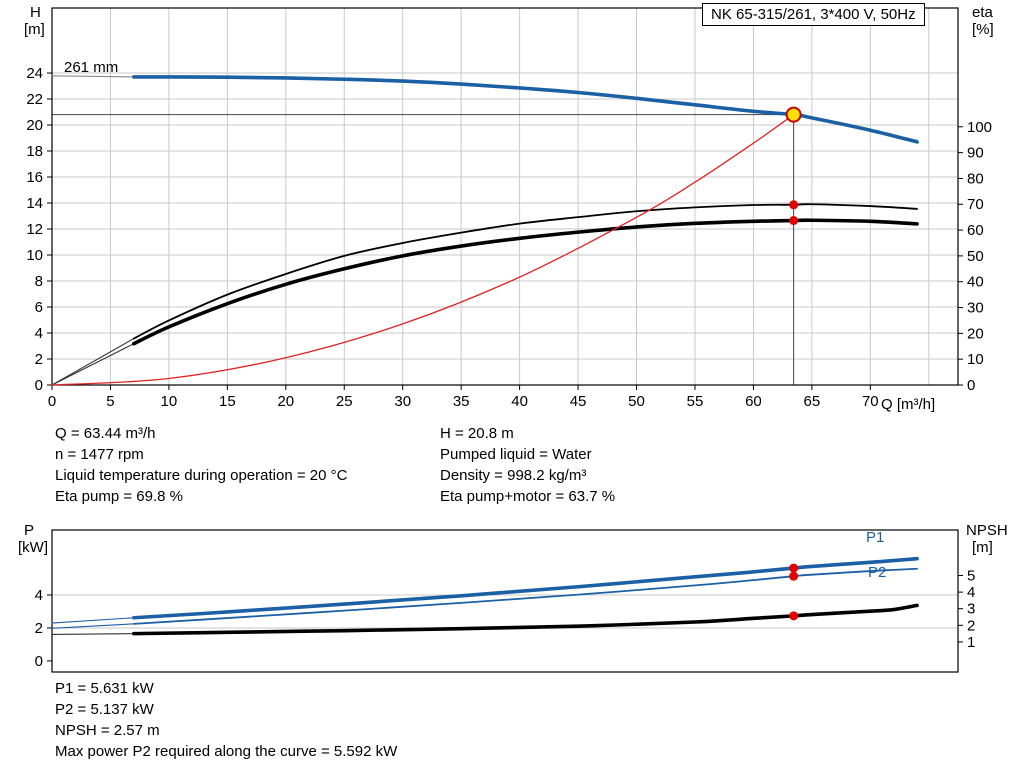 Image resolution: width=1024 pixels, height=781 pixels. What do you see at coordinates (987, 530) in the screenshot?
I see `npsh-axis-symbol: NPSH` at bounding box center [987, 530].